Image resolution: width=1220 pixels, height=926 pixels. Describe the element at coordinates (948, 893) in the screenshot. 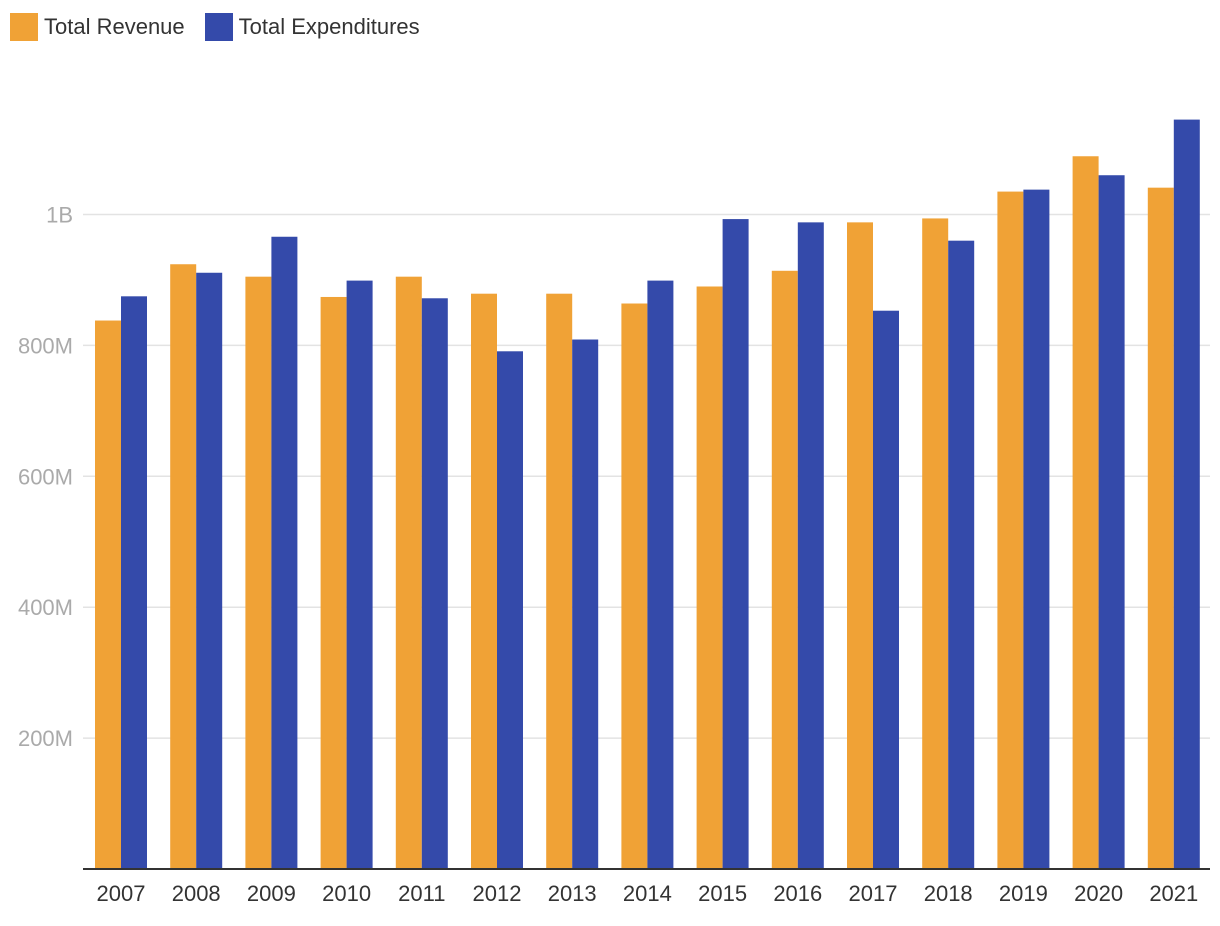

I see `x-tick-label-2018: 2018` at that location.